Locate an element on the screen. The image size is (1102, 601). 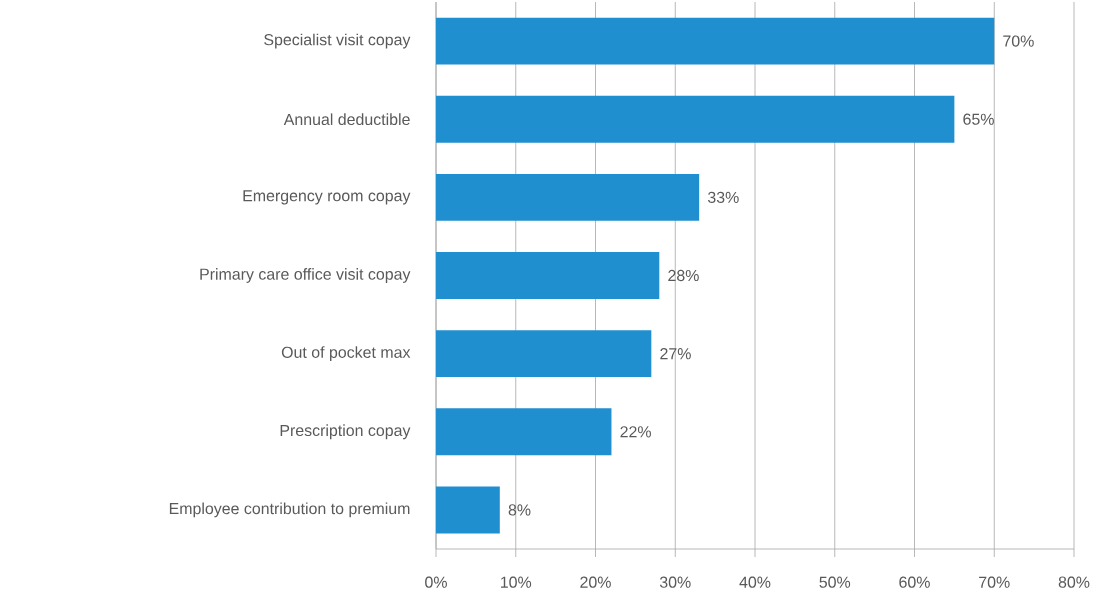
x-tick-label: 30% is located at coordinates (675, 582).